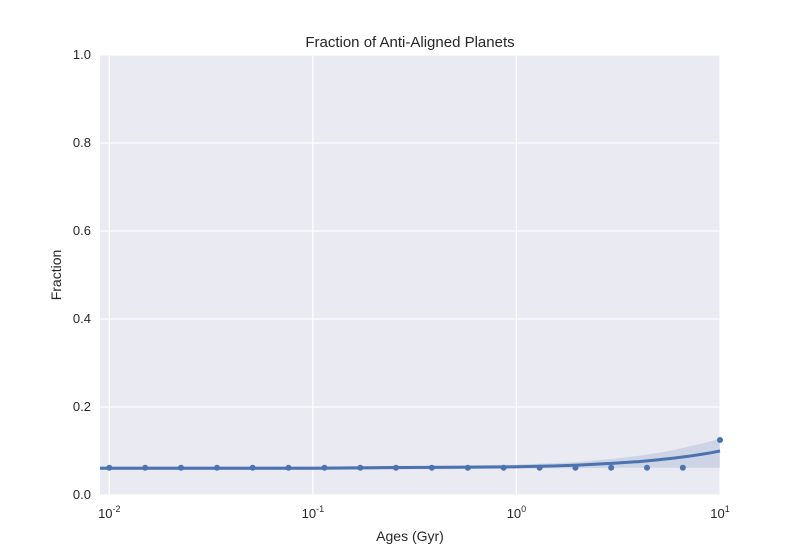  What do you see at coordinates (523, 509) in the screenshot?
I see `x-tick-exponent: 0` at bounding box center [523, 509].